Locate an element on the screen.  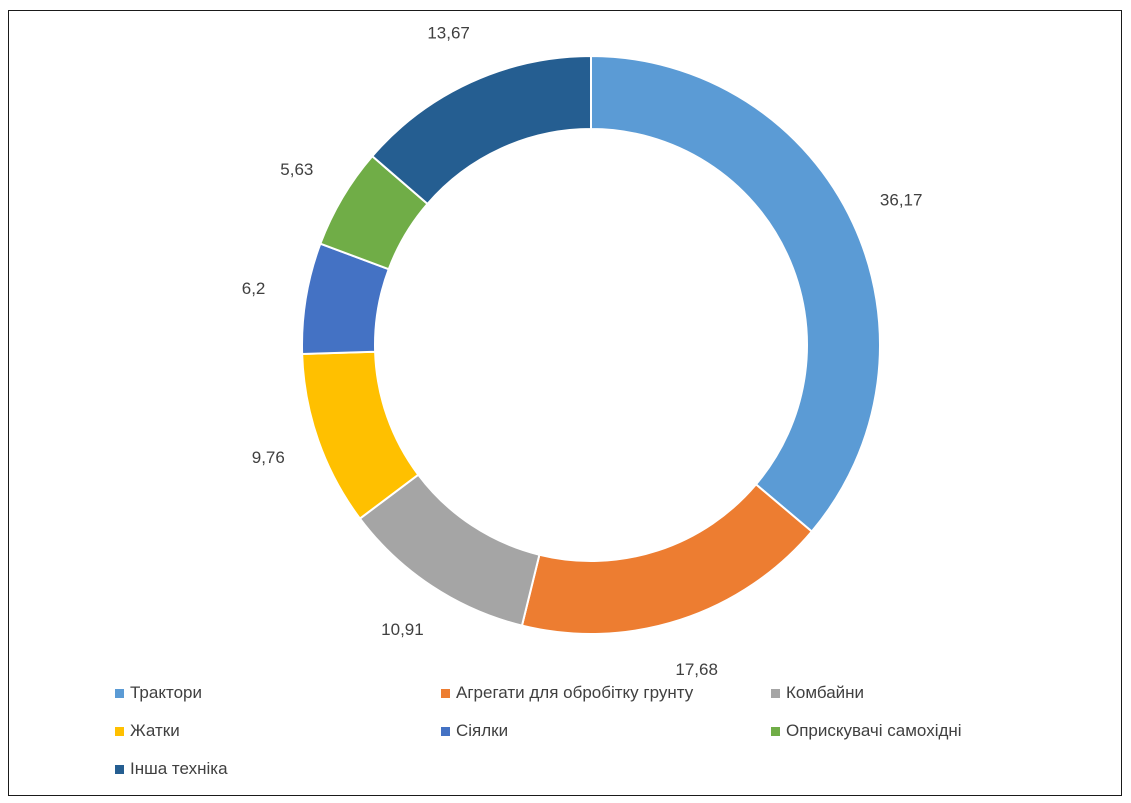
legend-item-5: Сіялки is located at coordinates (474, 731).